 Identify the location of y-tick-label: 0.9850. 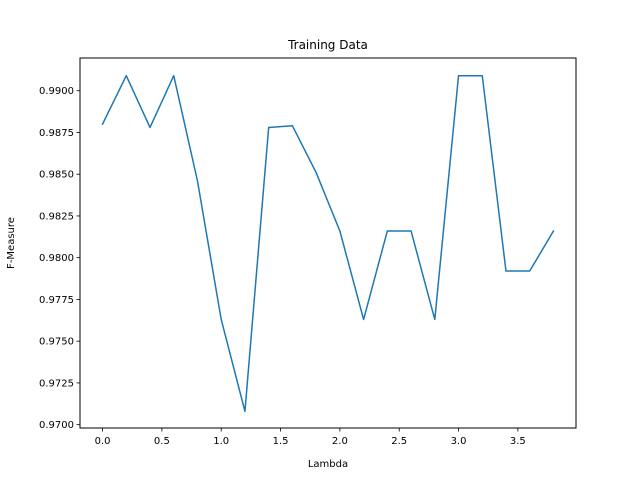
(56, 175).